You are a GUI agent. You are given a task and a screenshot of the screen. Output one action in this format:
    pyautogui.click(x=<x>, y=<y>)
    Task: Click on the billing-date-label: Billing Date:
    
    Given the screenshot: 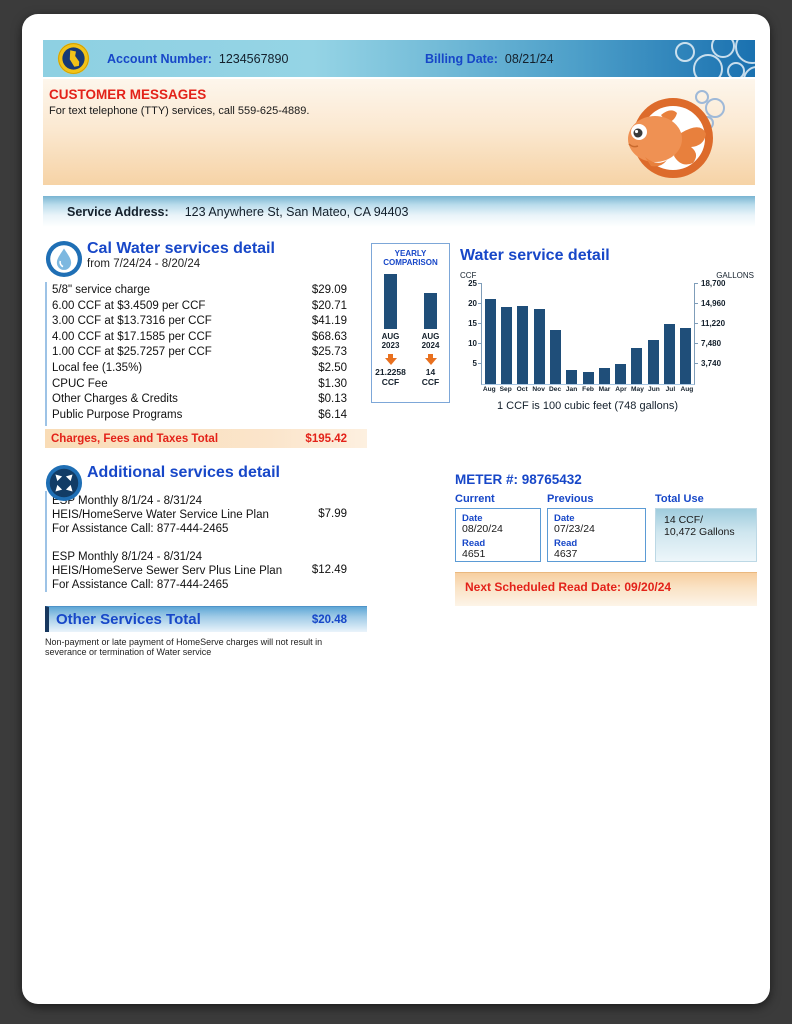 What is the action you would take?
    pyautogui.click(x=461, y=58)
    